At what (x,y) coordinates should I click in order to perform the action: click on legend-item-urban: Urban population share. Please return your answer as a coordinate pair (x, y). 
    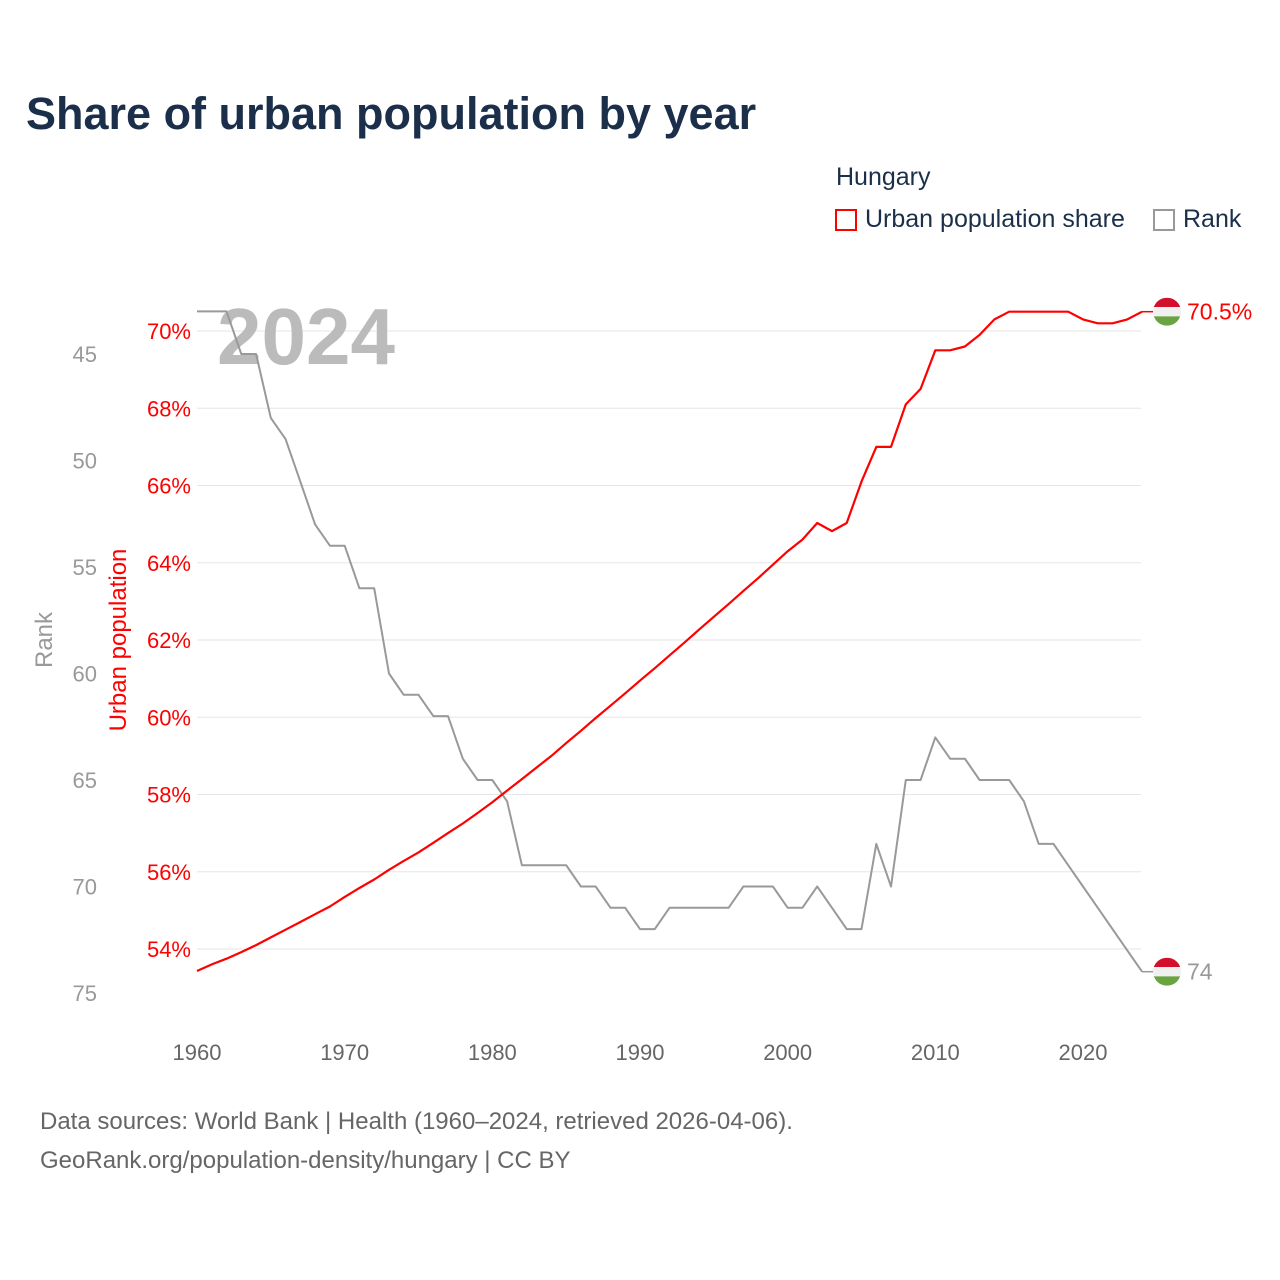
    Looking at the image, I should click on (980, 219).